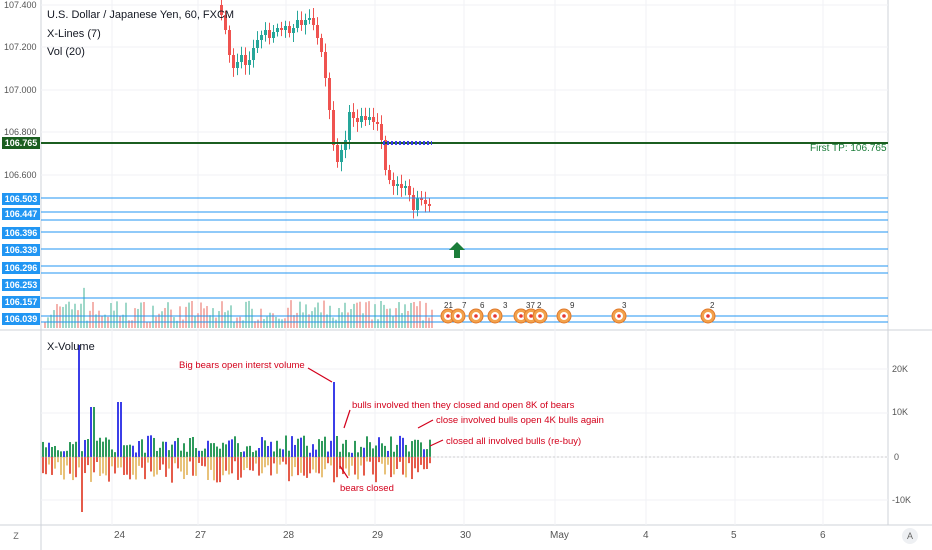 This screenshot has height=550, width=932. Describe the element at coordinates (520, 420) in the screenshot. I see `annotation-close-involved: close involved bulls open 4K bulls again` at that location.